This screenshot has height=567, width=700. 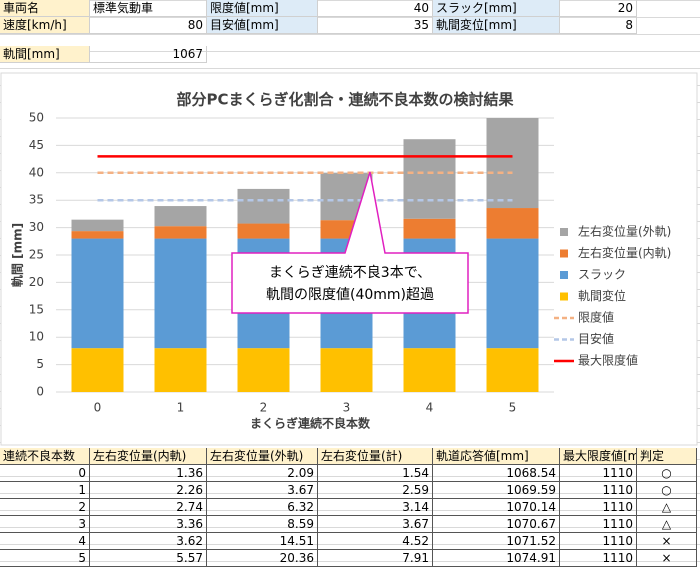 I want to click on cell: 左右変位量(計), so click(x=375, y=456).